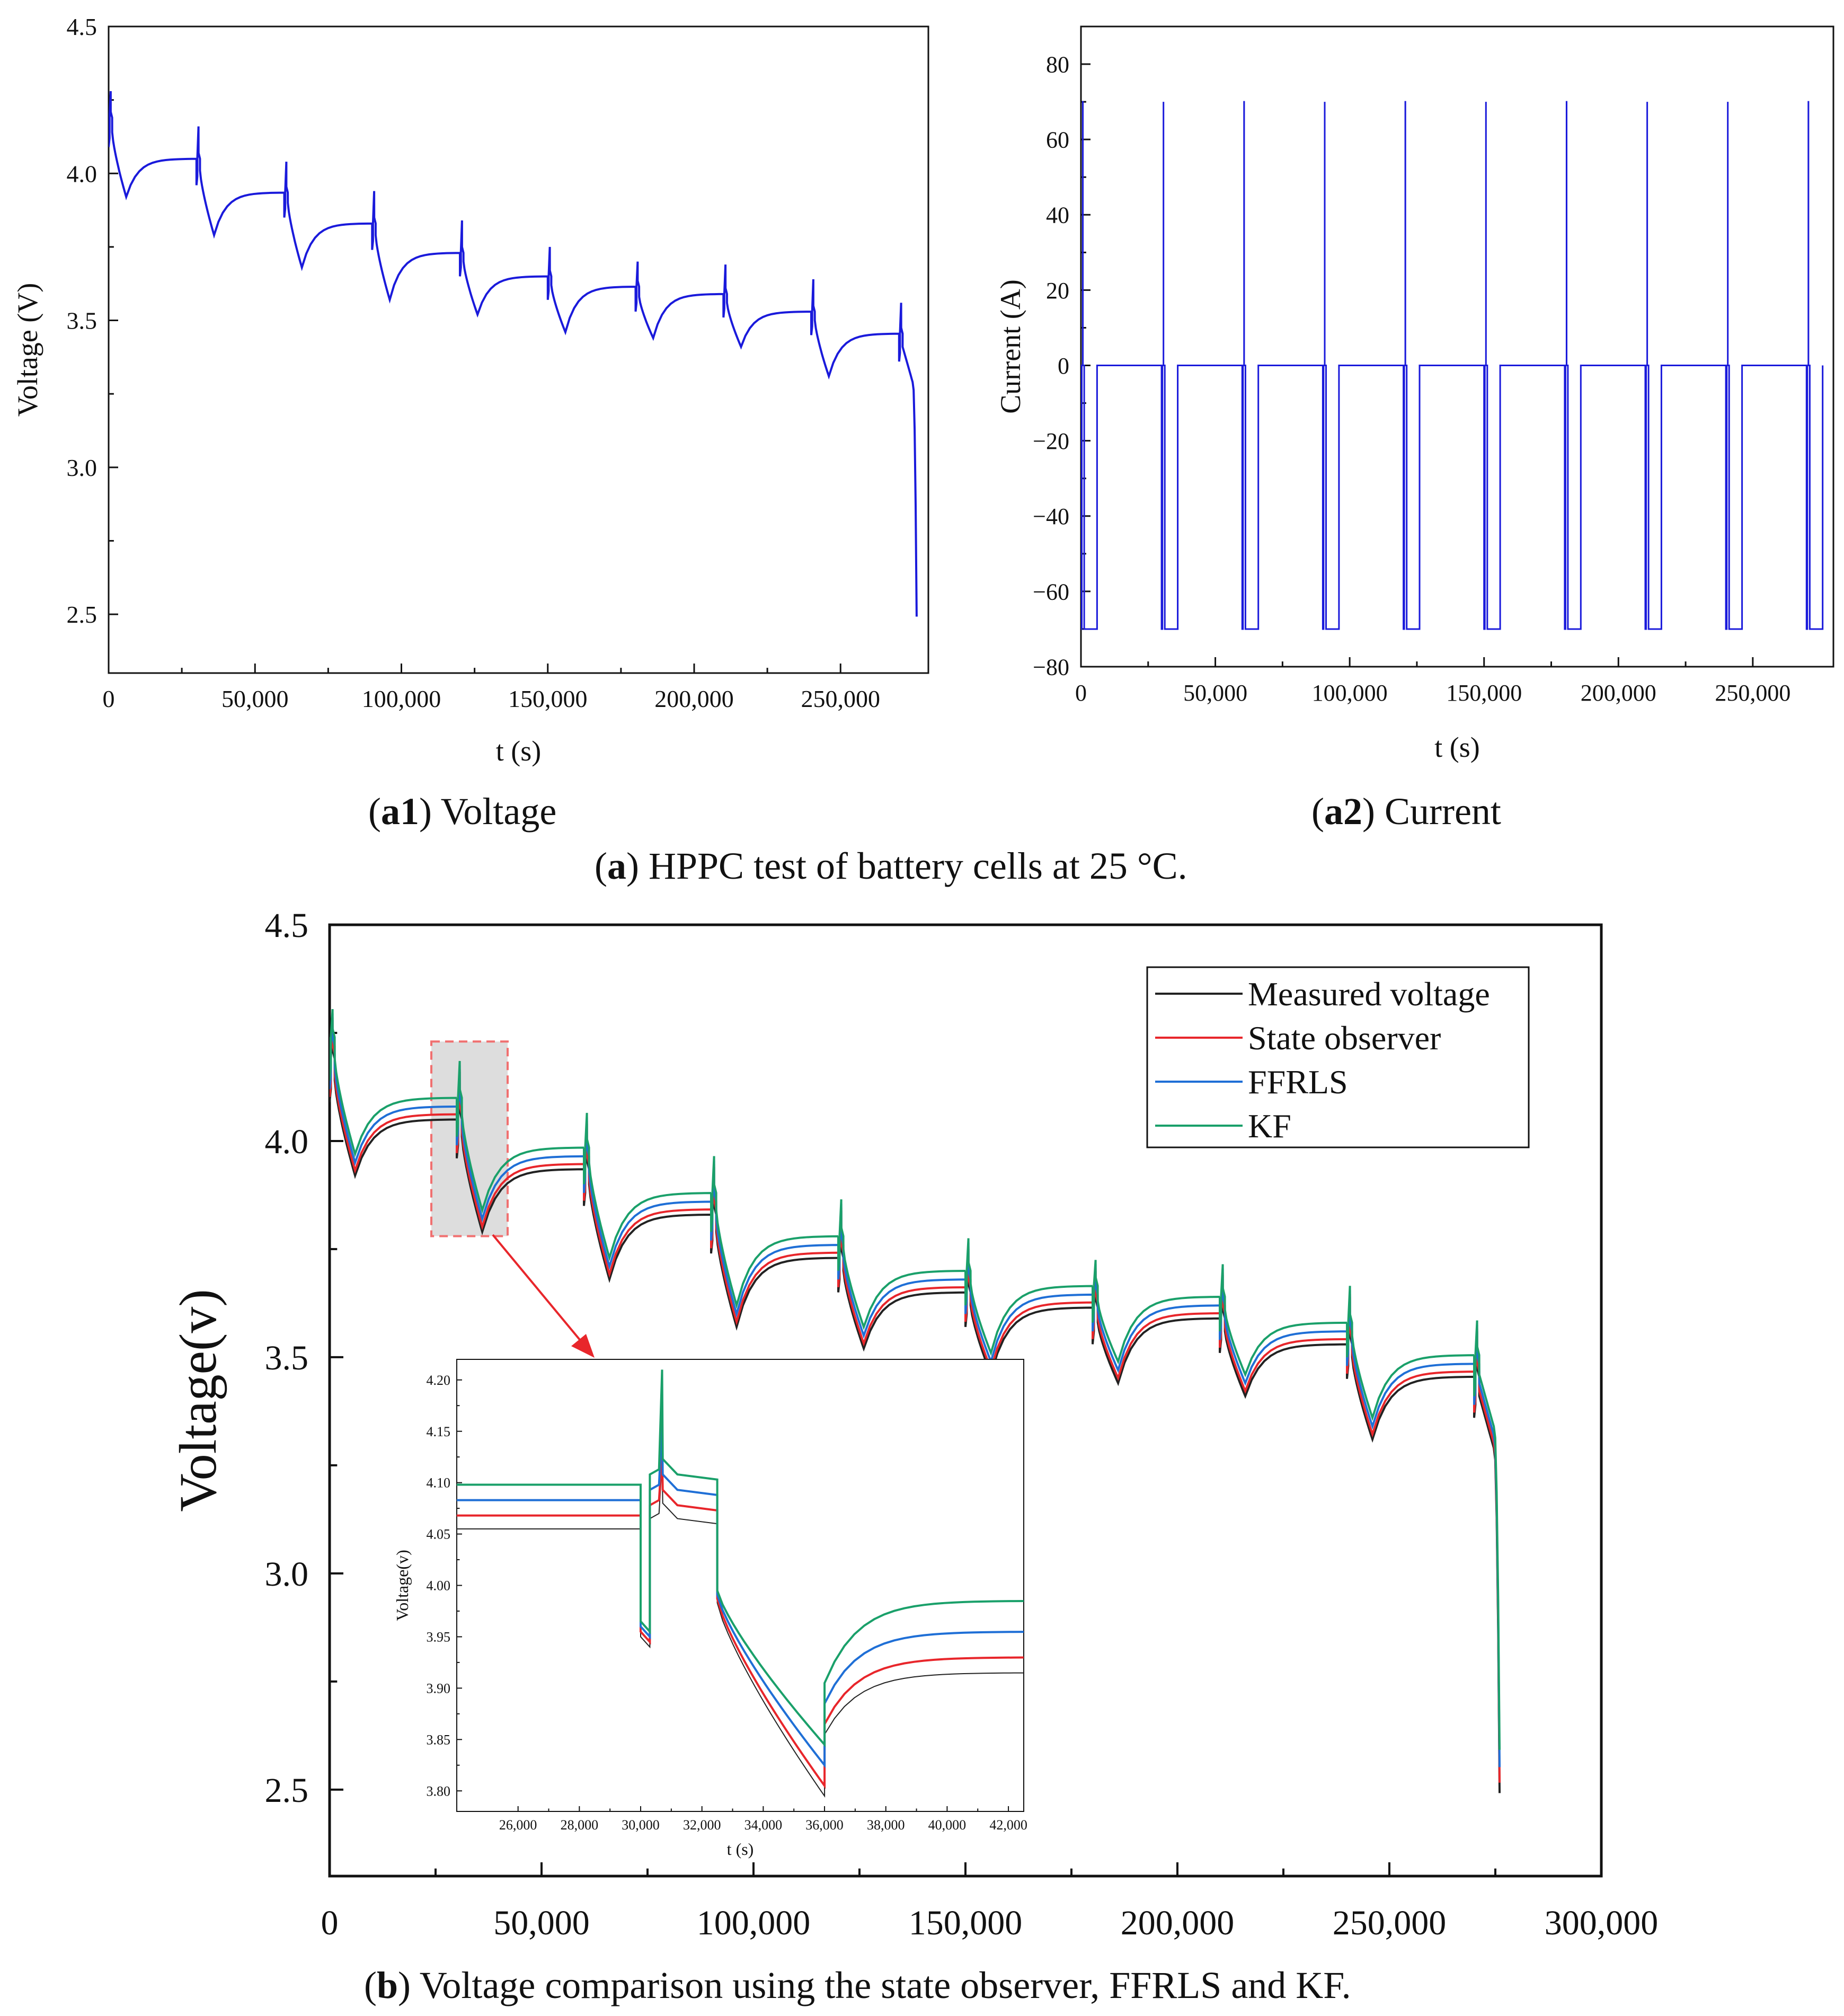 The width and height of the screenshot is (1844, 2016). Describe the element at coordinates (287, 1141) in the screenshot. I see `b-y-tick-label: 4.0` at that location.